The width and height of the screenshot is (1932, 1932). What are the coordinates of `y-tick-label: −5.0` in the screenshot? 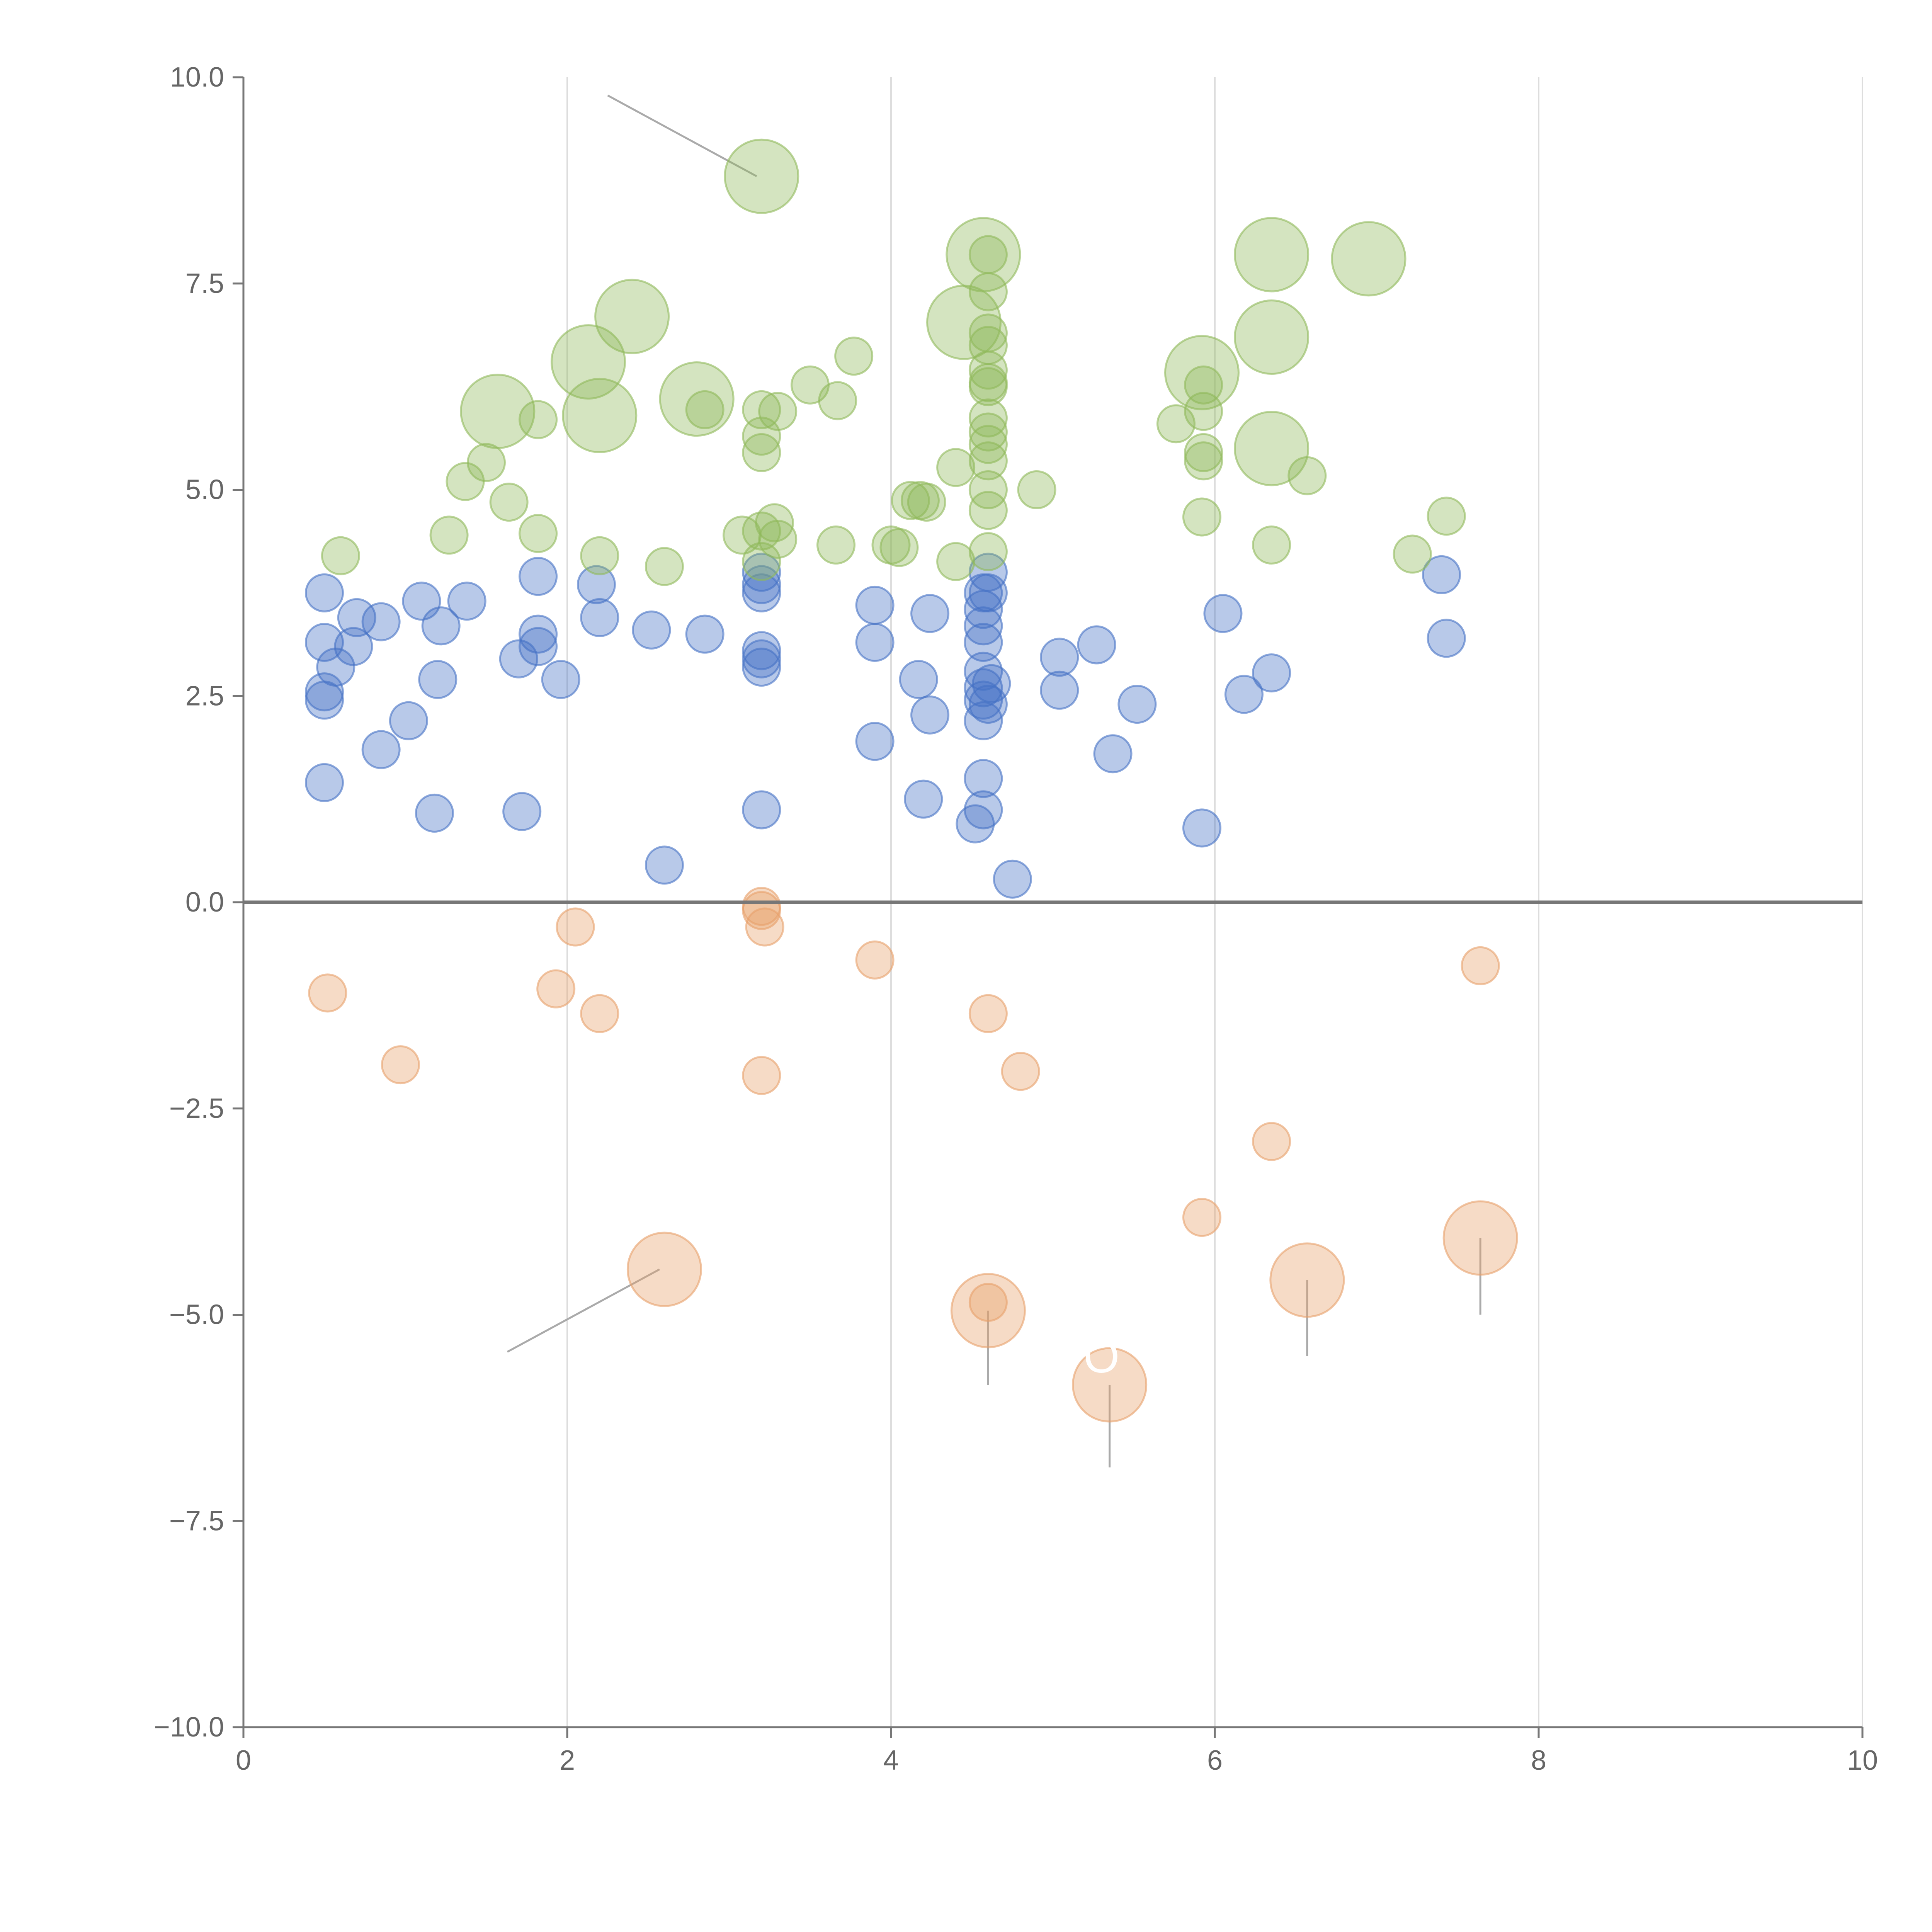 It's located at (197, 1314).